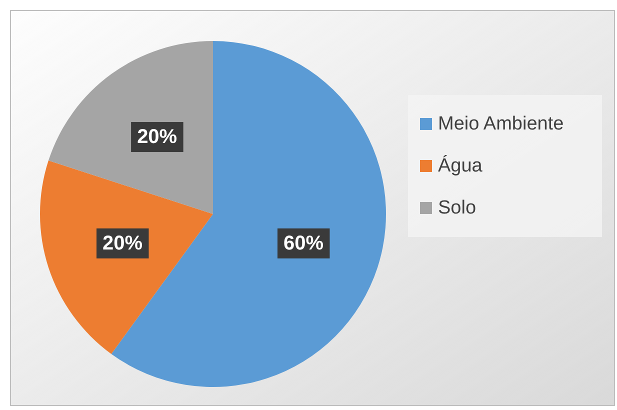 The width and height of the screenshot is (617, 410). What do you see at coordinates (457, 208) in the screenshot?
I see `legend-label: Solo` at bounding box center [457, 208].